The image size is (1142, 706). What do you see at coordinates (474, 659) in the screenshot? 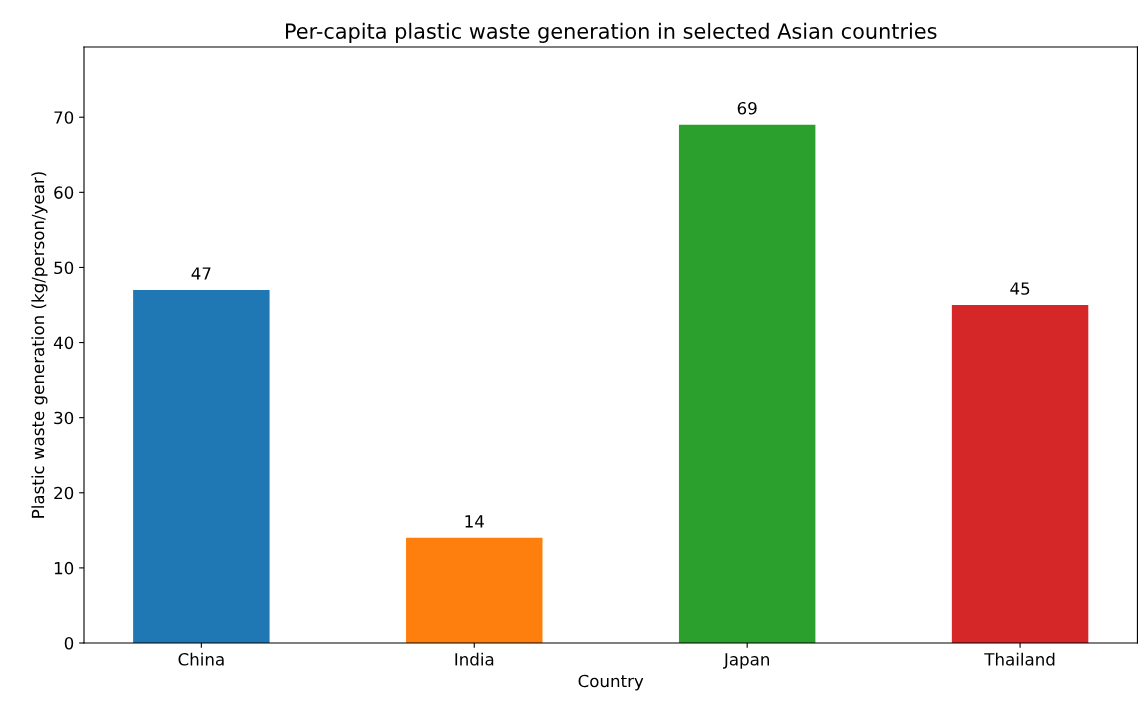
I see `x-tick-label: India` at bounding box center [474, 659].